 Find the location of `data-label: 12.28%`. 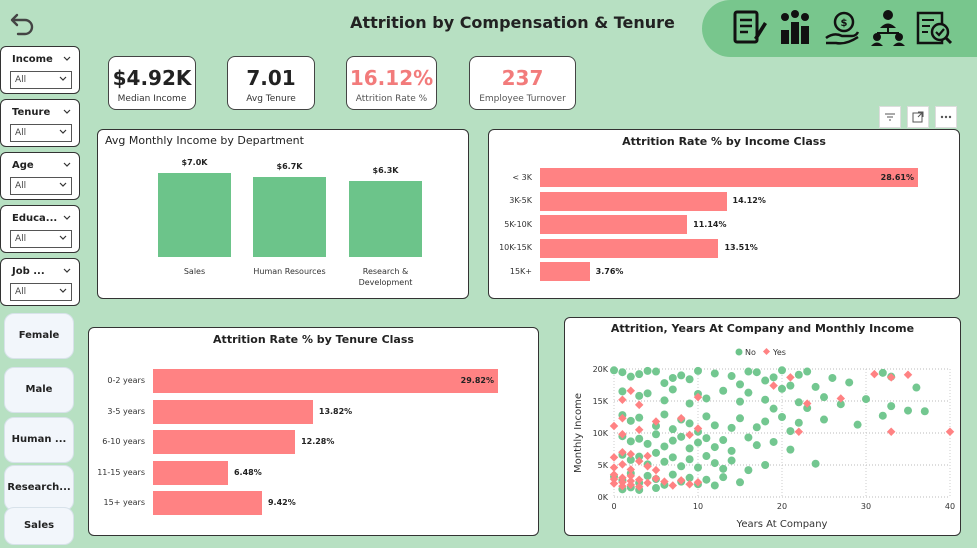

data-label: 12.28% is located at coordinates (318, 441).